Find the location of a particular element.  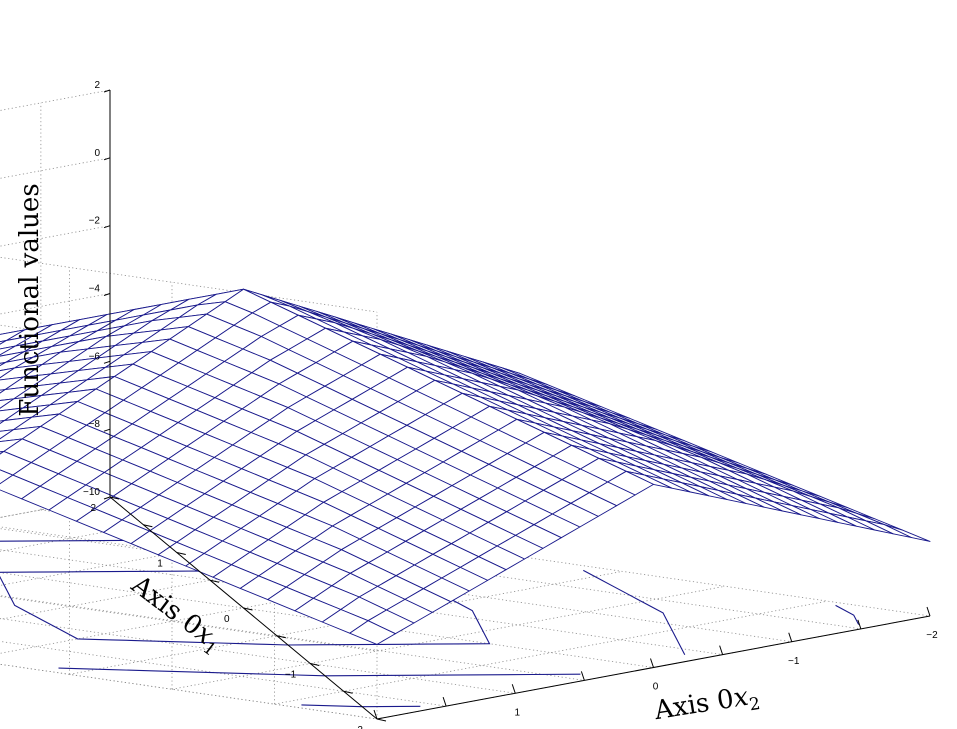

z-tick-label: −2 is located at coordinates (95, 221).